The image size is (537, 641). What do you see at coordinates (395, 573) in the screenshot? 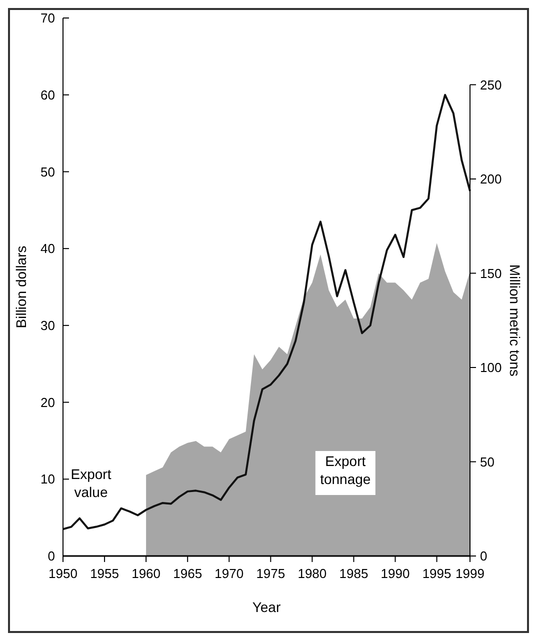
I see `x-tick-label: 1990` at bounding box center [395, 573].